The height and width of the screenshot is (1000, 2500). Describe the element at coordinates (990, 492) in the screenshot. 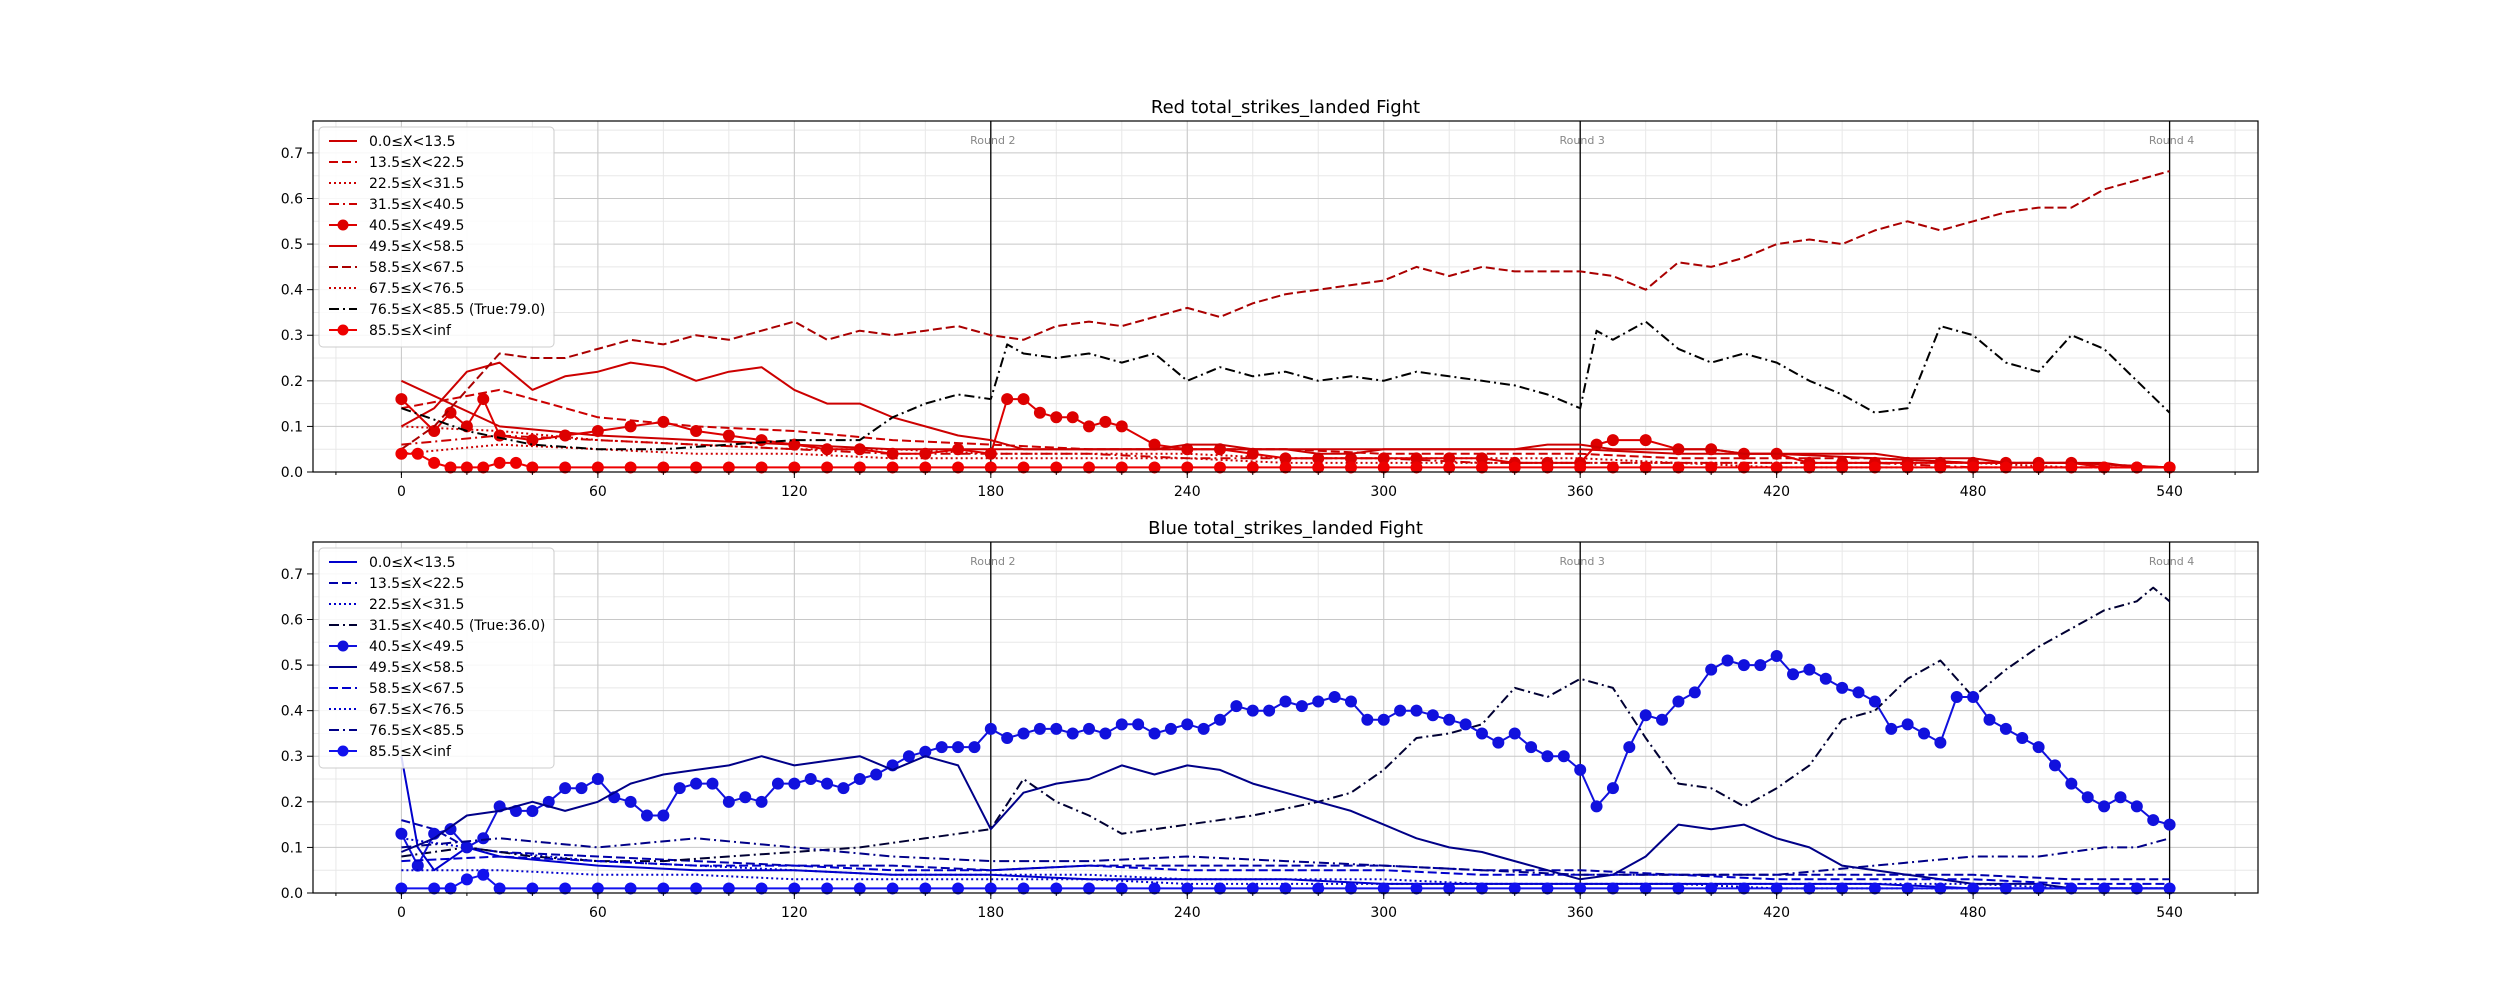

I see `x-tick-label: 180` at that location.